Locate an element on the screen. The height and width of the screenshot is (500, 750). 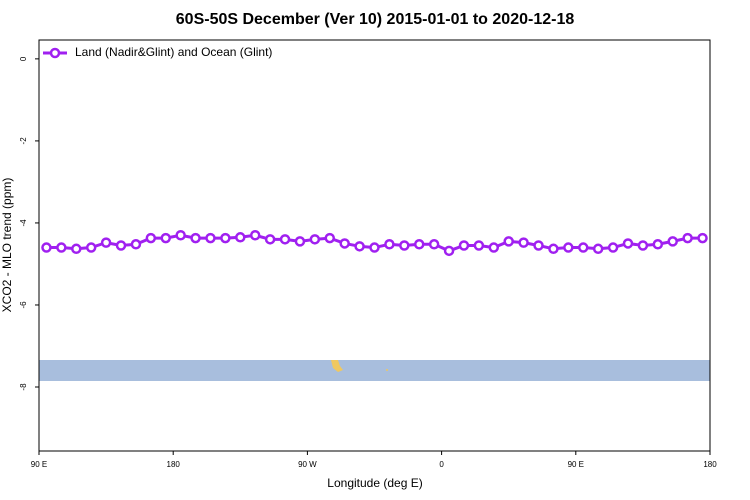
legend-label: Land (Nadir&Glint) and Ocean (Glint) is located at coordinates (173, 52).